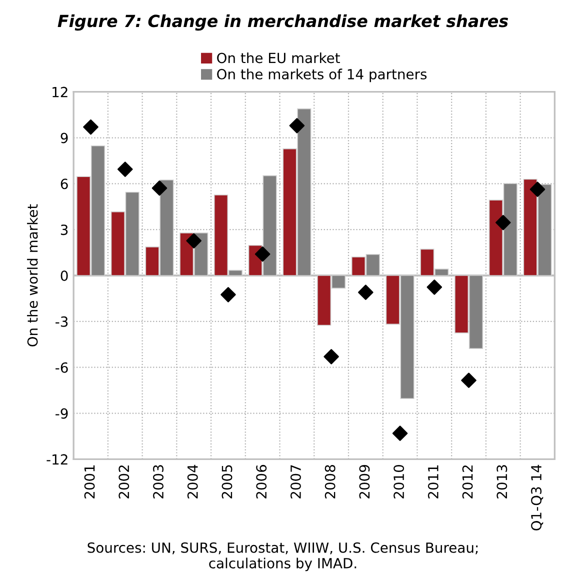 This screenshot has height=574, width=566. I want to click on y-tick-label: -9, so click(62, 413).